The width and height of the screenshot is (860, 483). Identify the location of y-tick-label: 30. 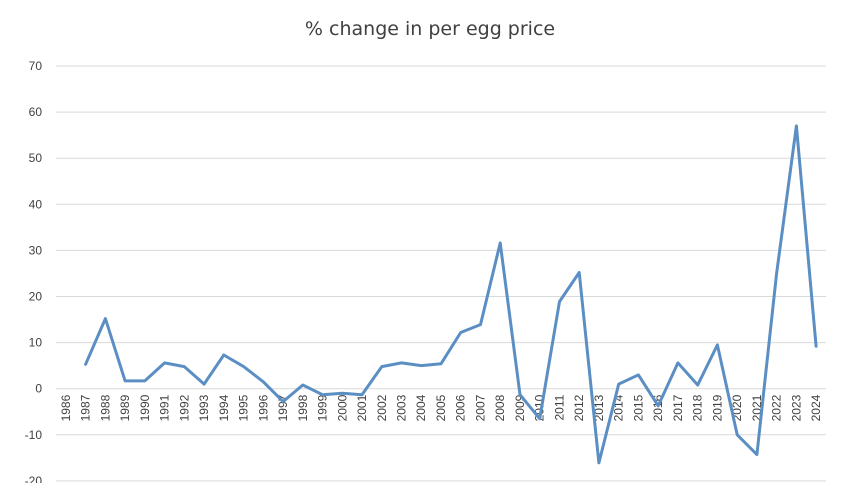
(36, 250).